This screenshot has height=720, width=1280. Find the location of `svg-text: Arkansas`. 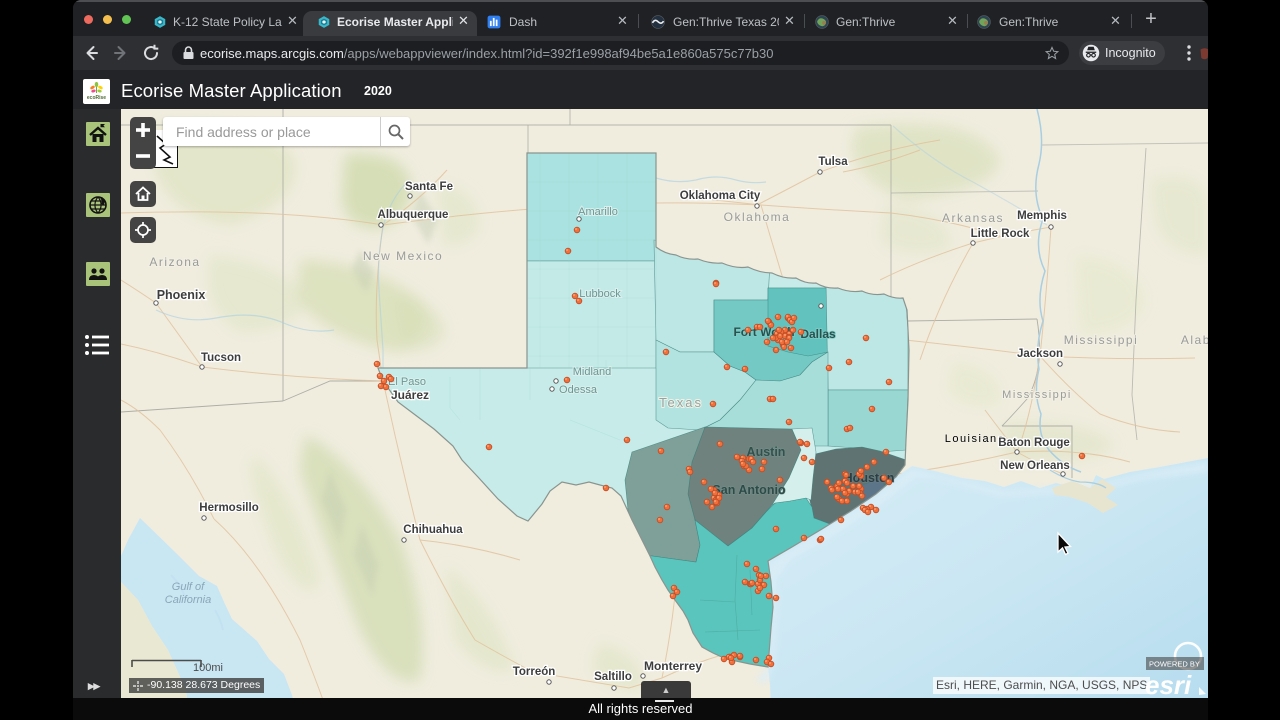

svg-text: Arkansas is located at coordinates (973, 218).